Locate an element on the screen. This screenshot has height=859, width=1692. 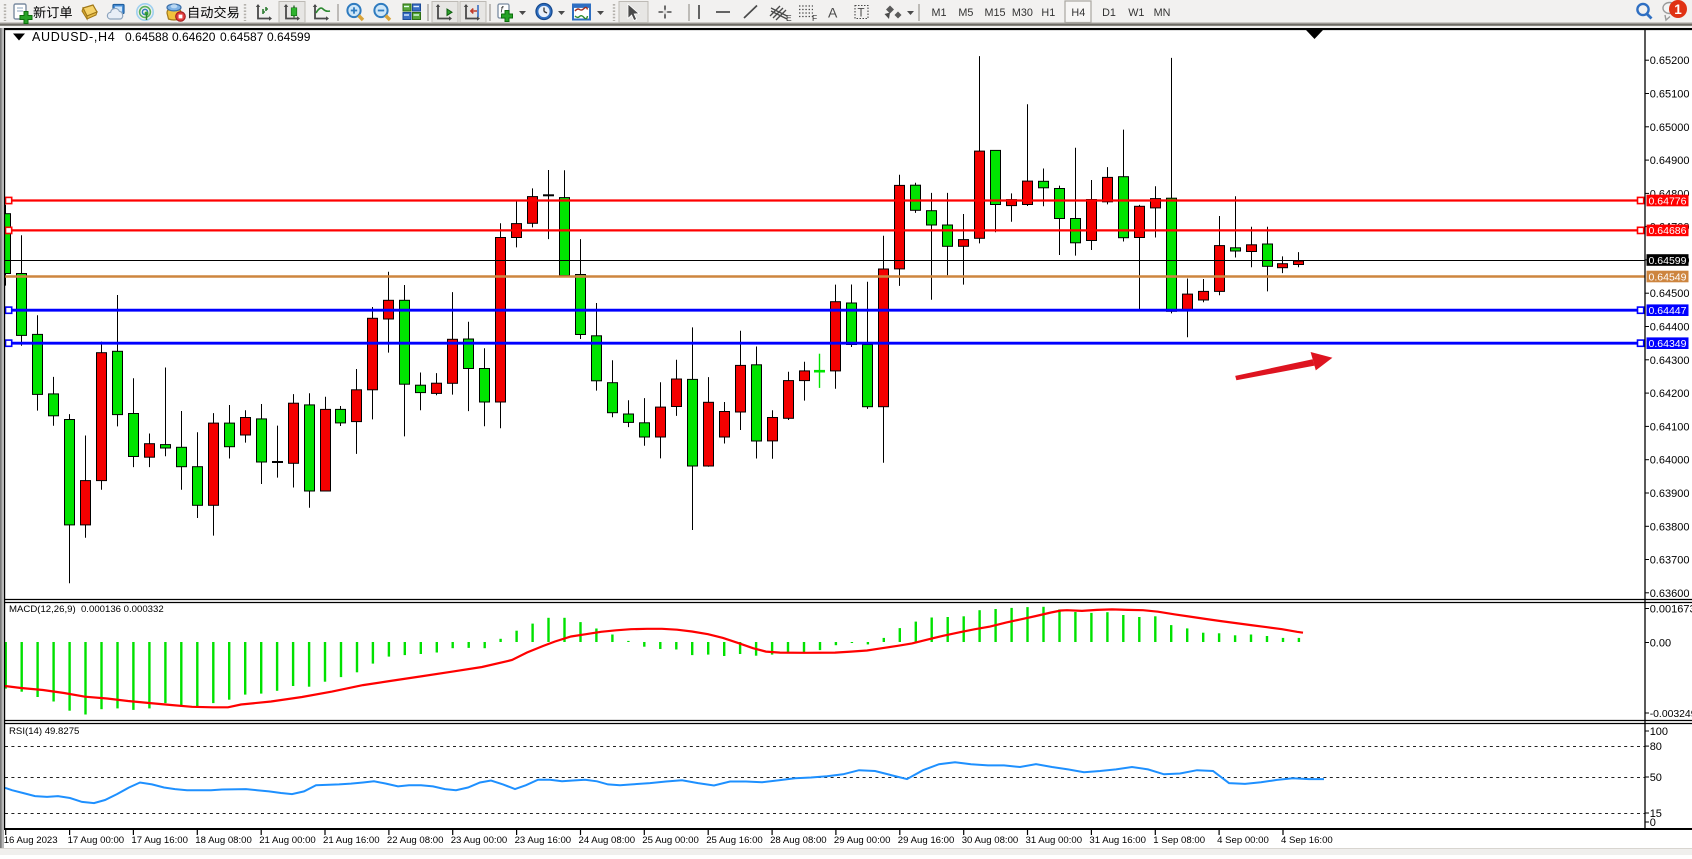
svg-text: 23 Aug 00:00 is located at coordinates (479, 840).